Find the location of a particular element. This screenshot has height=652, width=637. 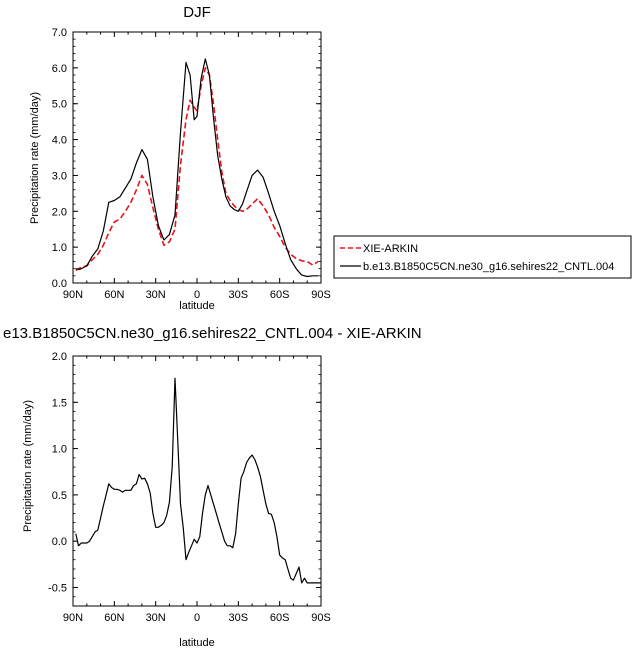

chart0-y-tick-label: 3.0 is located at coordinates (59, 176).